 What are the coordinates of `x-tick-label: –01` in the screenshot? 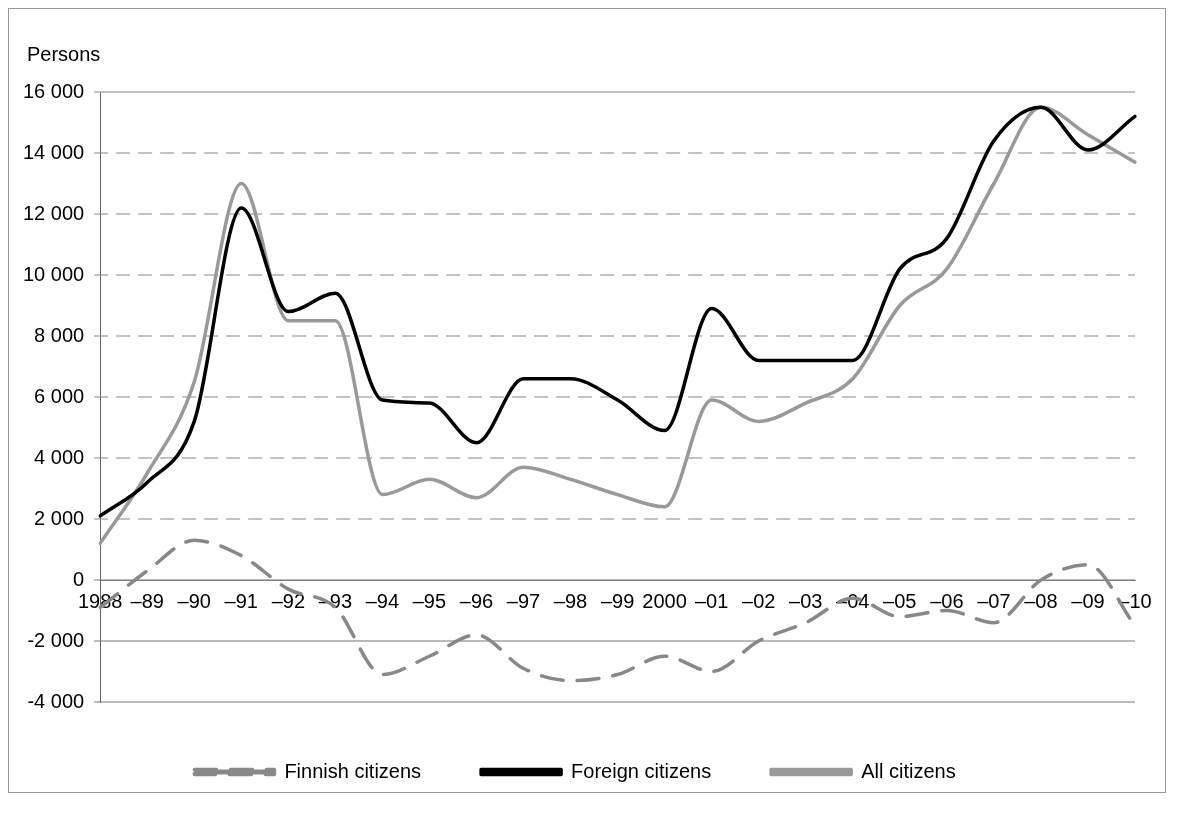 It's located at (711, 600).